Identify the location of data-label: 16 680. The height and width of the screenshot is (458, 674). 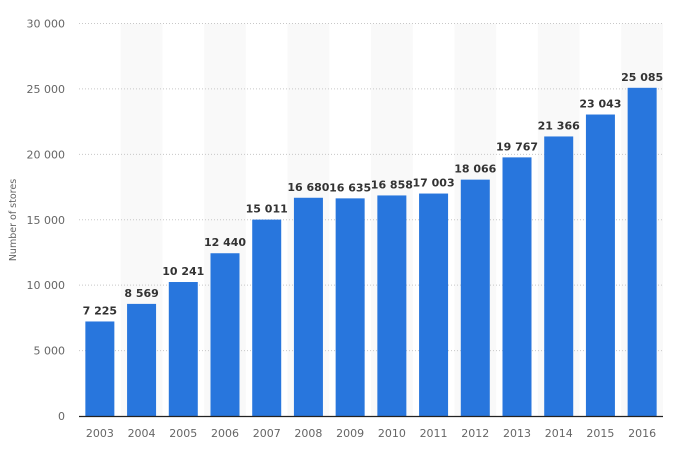
(308, 187).